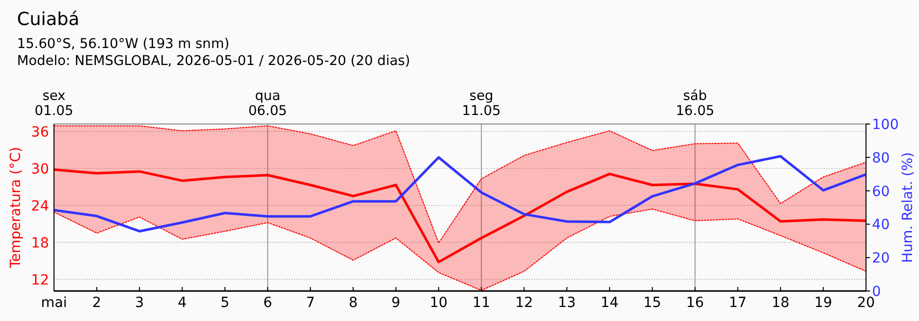  I want to click on y2-tick-label: 40, so click(881, 225).